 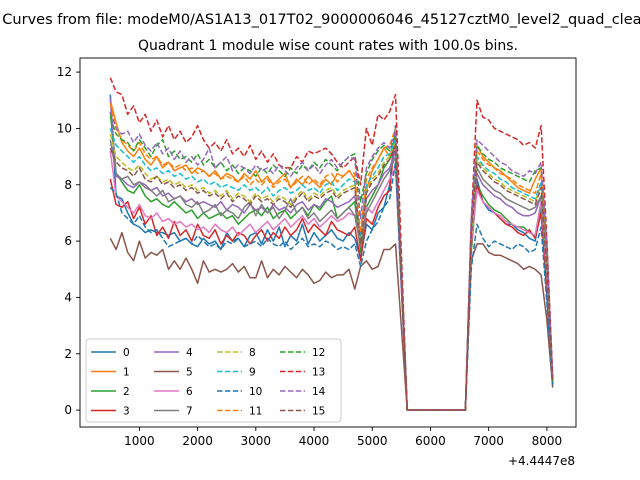 I want to click on legend-box, so click(x=213, y=380).